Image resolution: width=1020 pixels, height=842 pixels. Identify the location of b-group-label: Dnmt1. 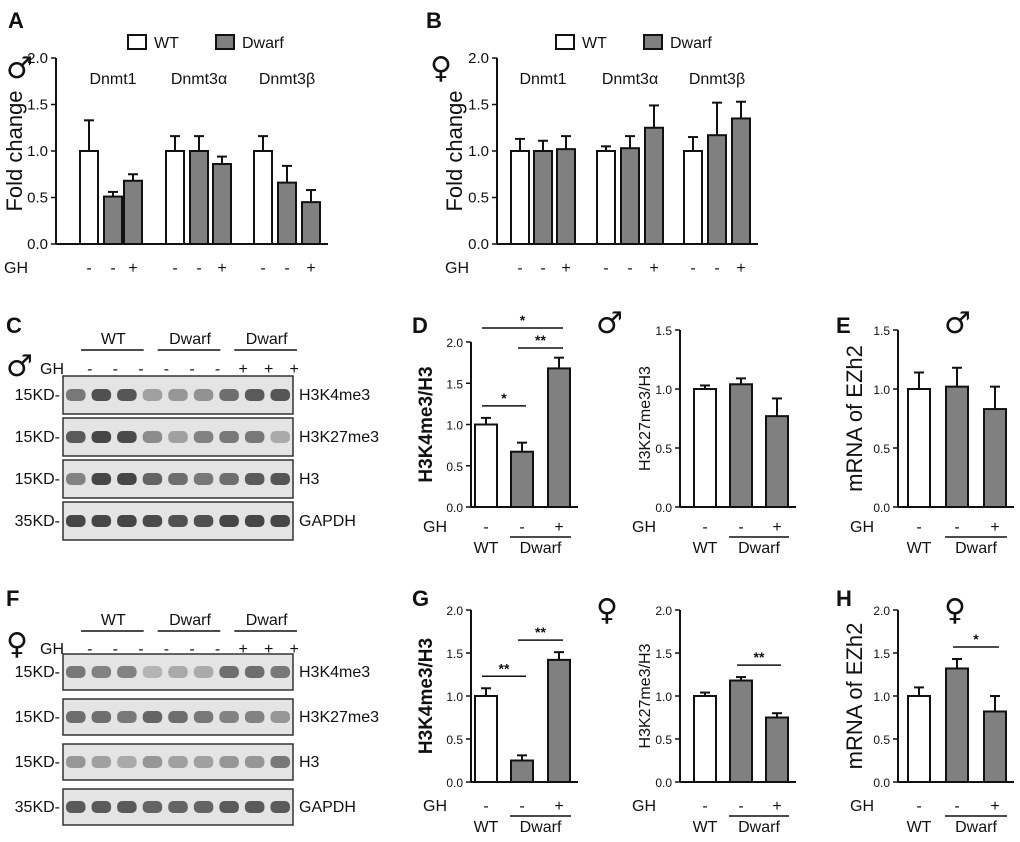
(542, 79).